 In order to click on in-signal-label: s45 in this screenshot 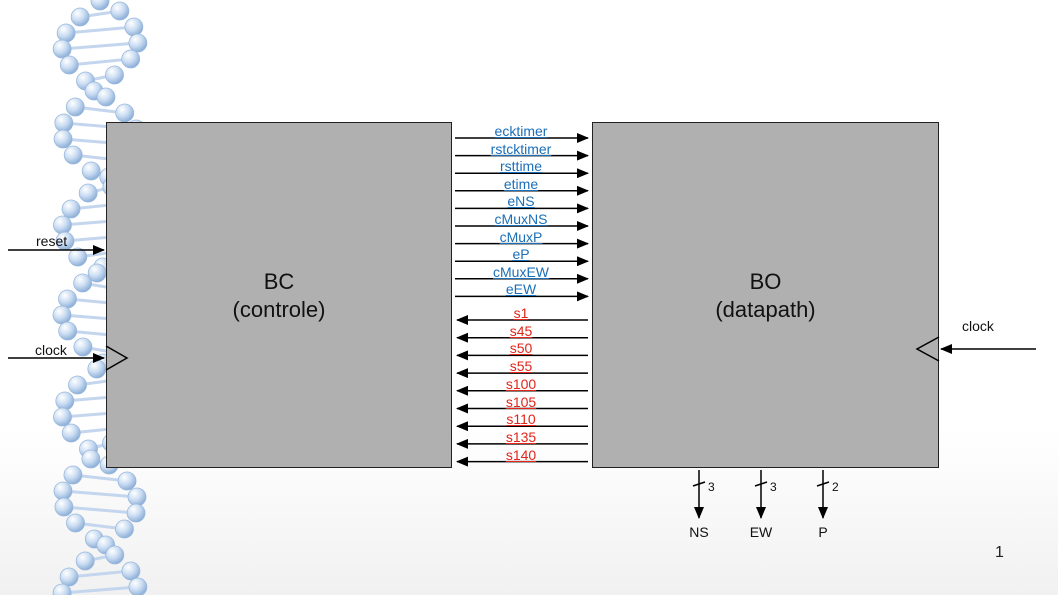, I will do `click(521, 330)`.